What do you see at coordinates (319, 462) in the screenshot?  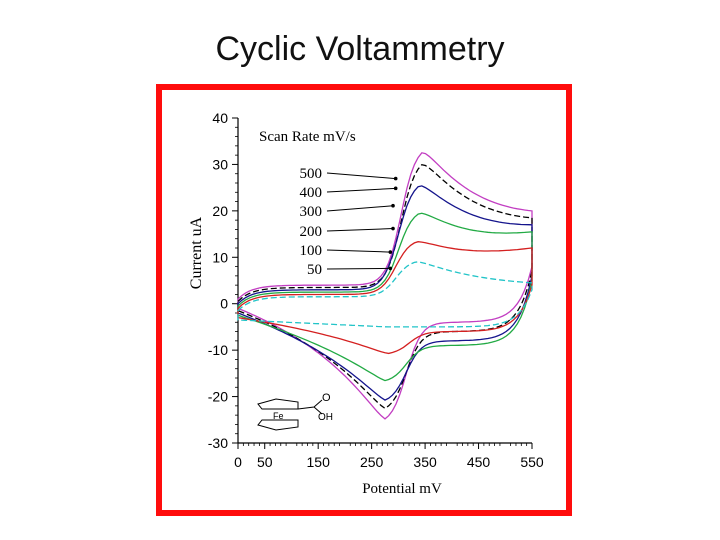 I see `x-tick-label: 150` at bounding box center [319, 462].